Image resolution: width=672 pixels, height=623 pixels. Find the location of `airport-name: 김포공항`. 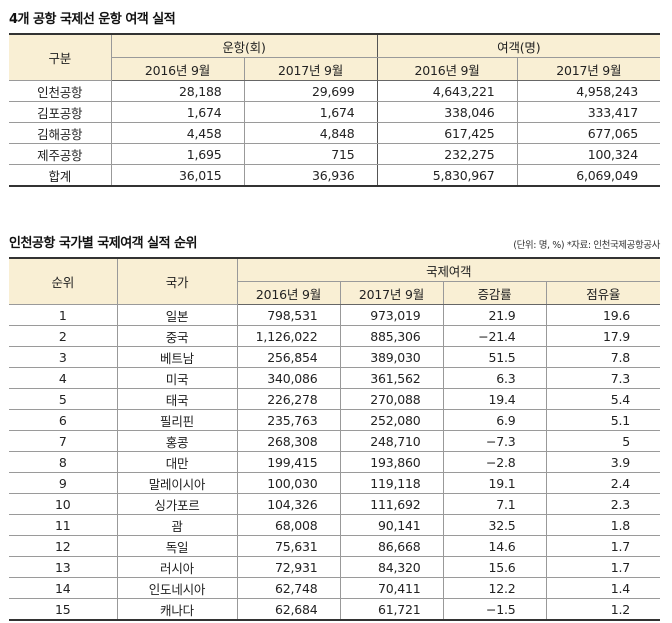

airport-name: 김포공항 is located at coordinates (60, 112).